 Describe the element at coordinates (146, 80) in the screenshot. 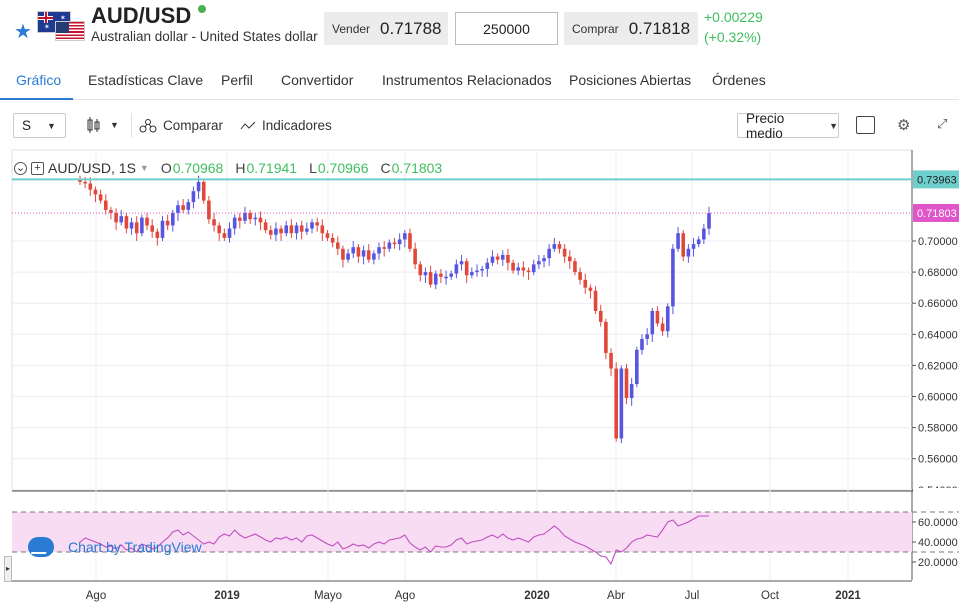

I see `tab-estadisticas: Estadísticas Clave` at that location.